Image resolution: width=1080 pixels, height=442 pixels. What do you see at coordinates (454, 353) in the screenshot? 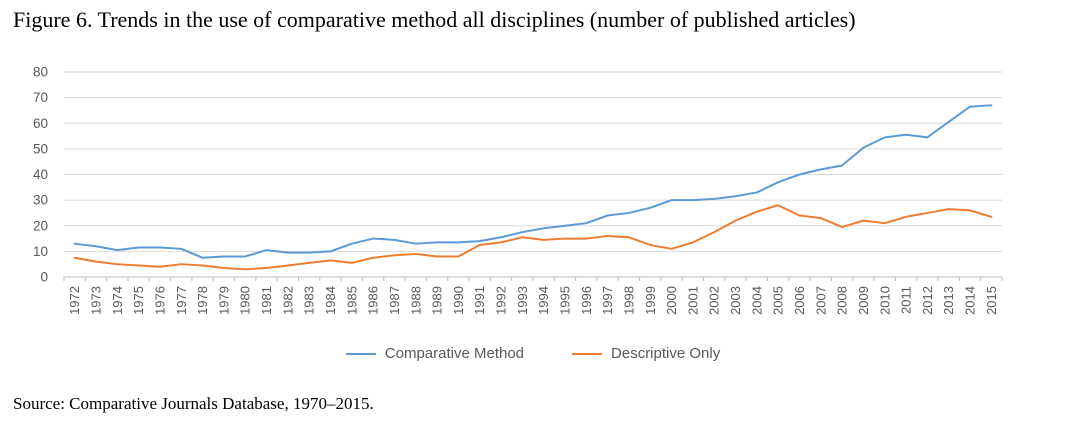
I see `legend-label-comparative-method: Comparative Method` at bounding box center [454, 353].